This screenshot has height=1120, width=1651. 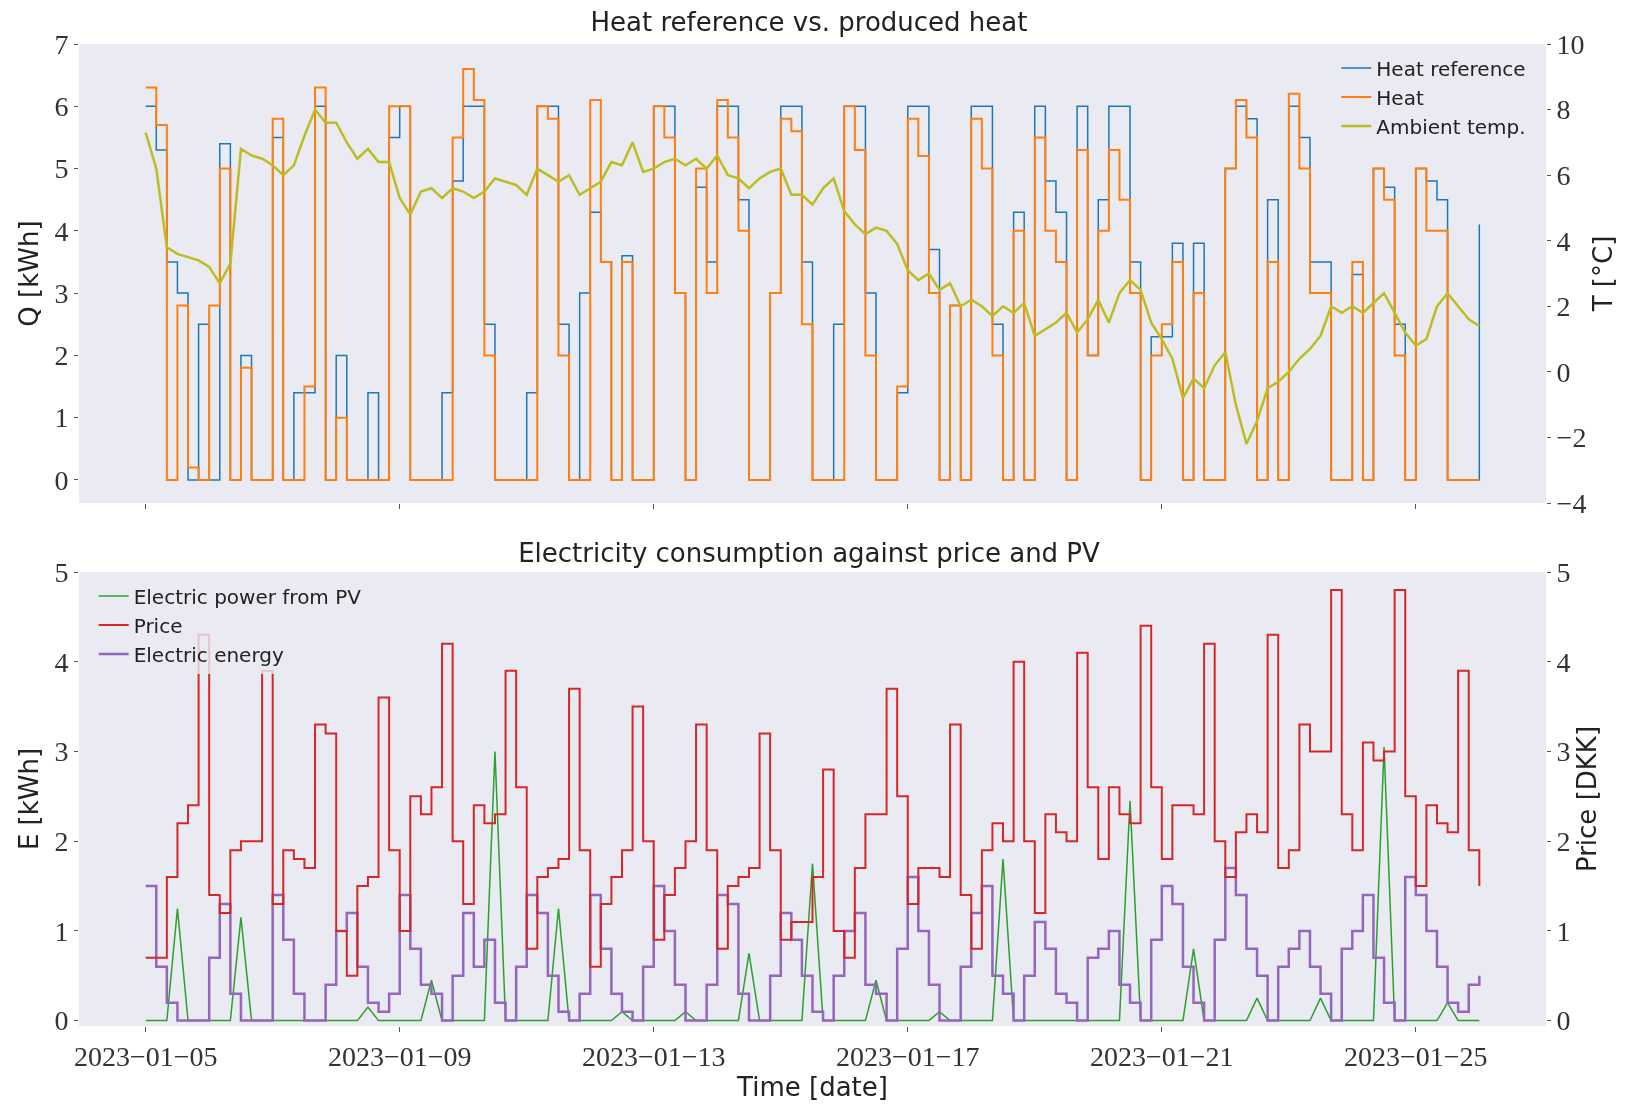 I want to click on y2-axis-title: T [°C], so click(x=1603, y=274).